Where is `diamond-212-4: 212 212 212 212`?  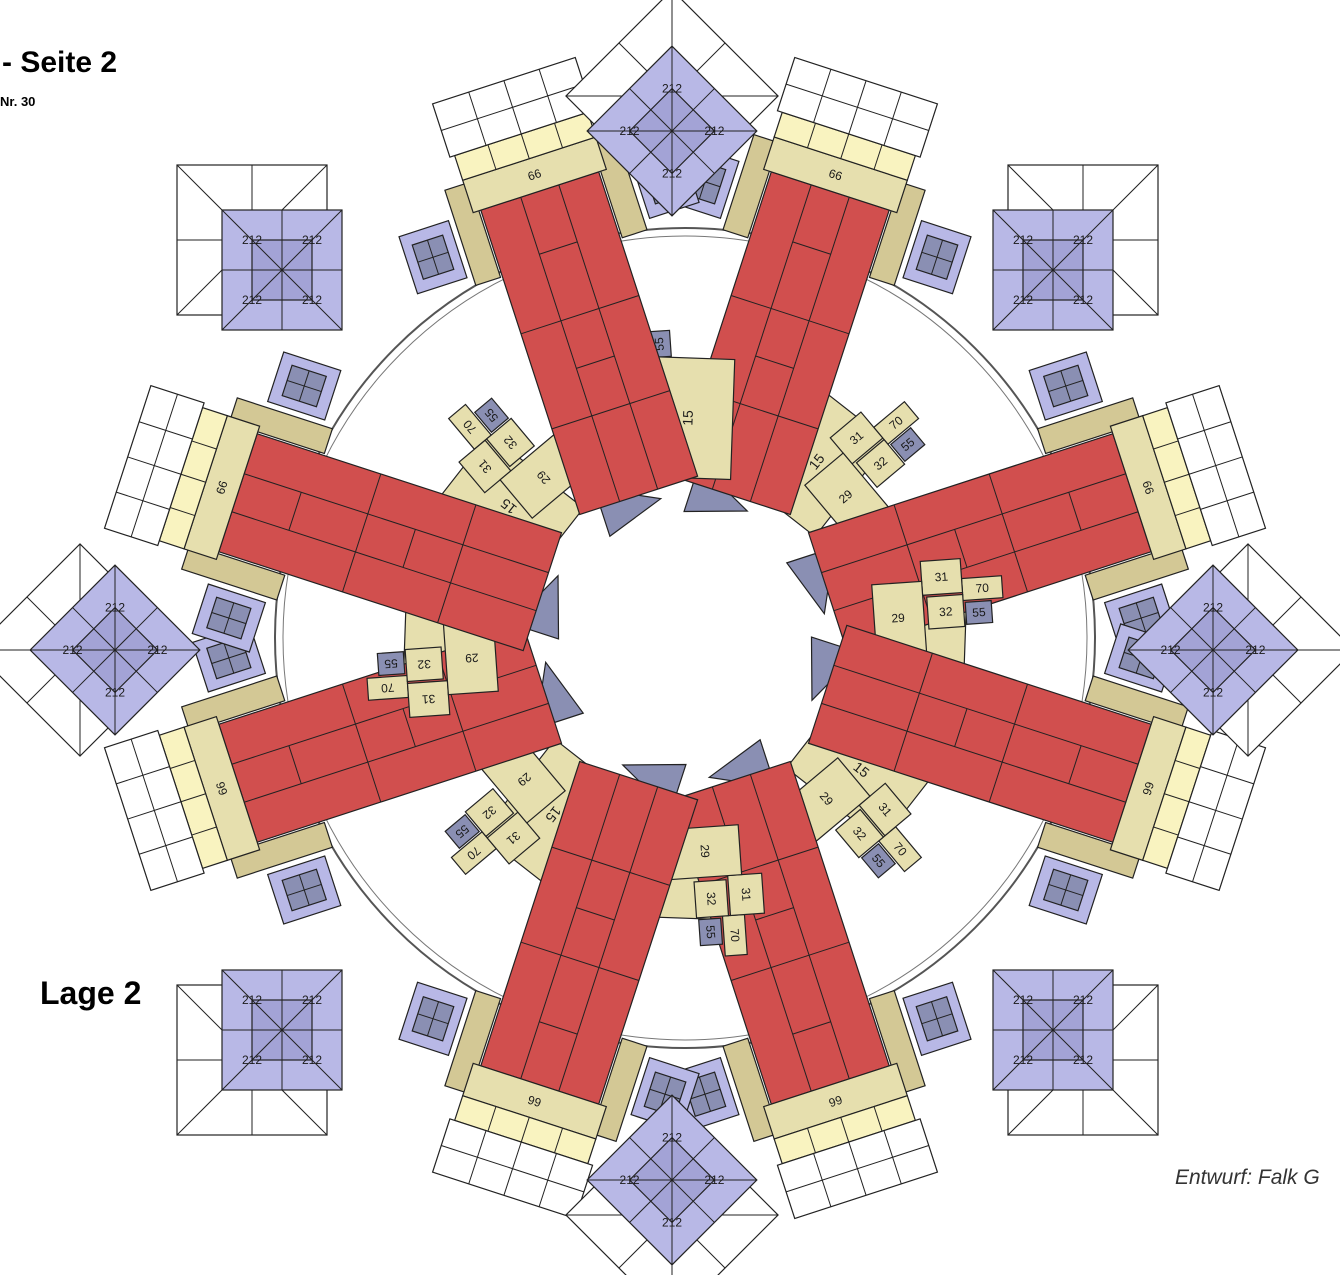 diamond-212-4: 212 212 212 212 is located at coordinates (672, 1180).